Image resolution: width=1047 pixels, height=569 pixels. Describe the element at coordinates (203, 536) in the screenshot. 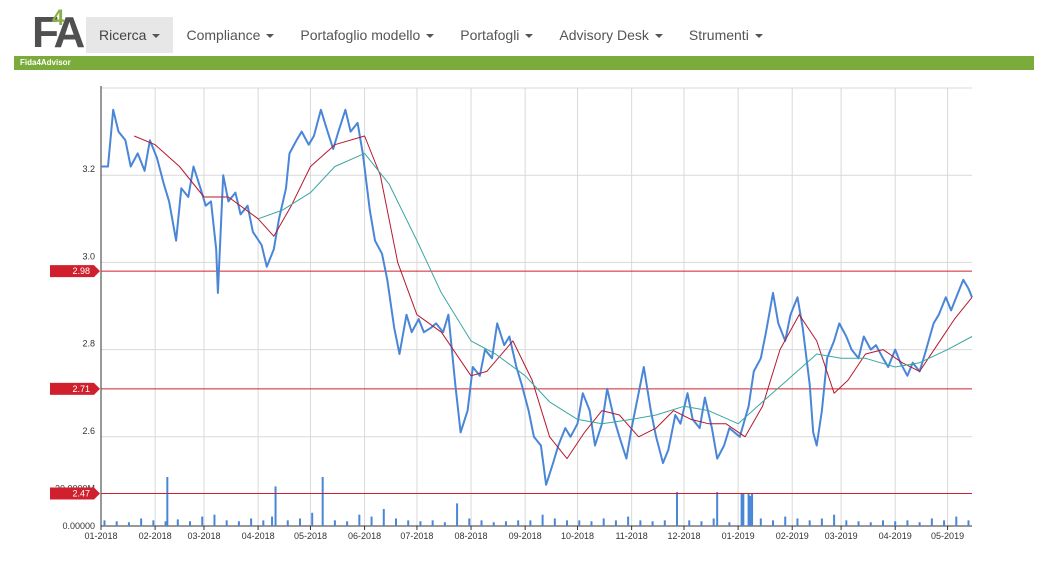

I see `x-tick-label: 03-2018` at that location.